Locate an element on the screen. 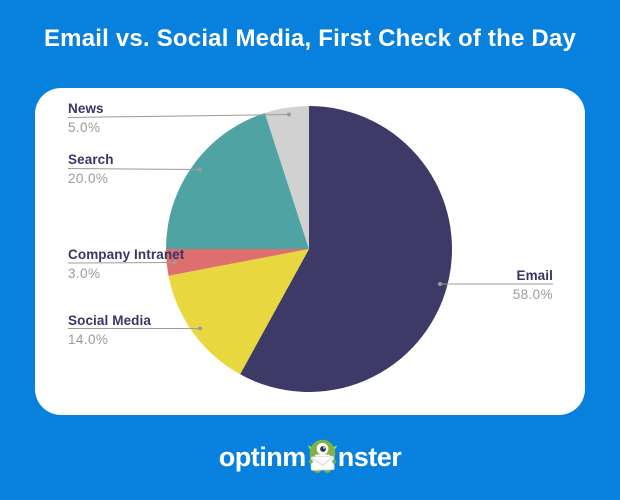 The width and height of the screenshot is (620, 500). leader-line-search is located at coordinates (134, 169).